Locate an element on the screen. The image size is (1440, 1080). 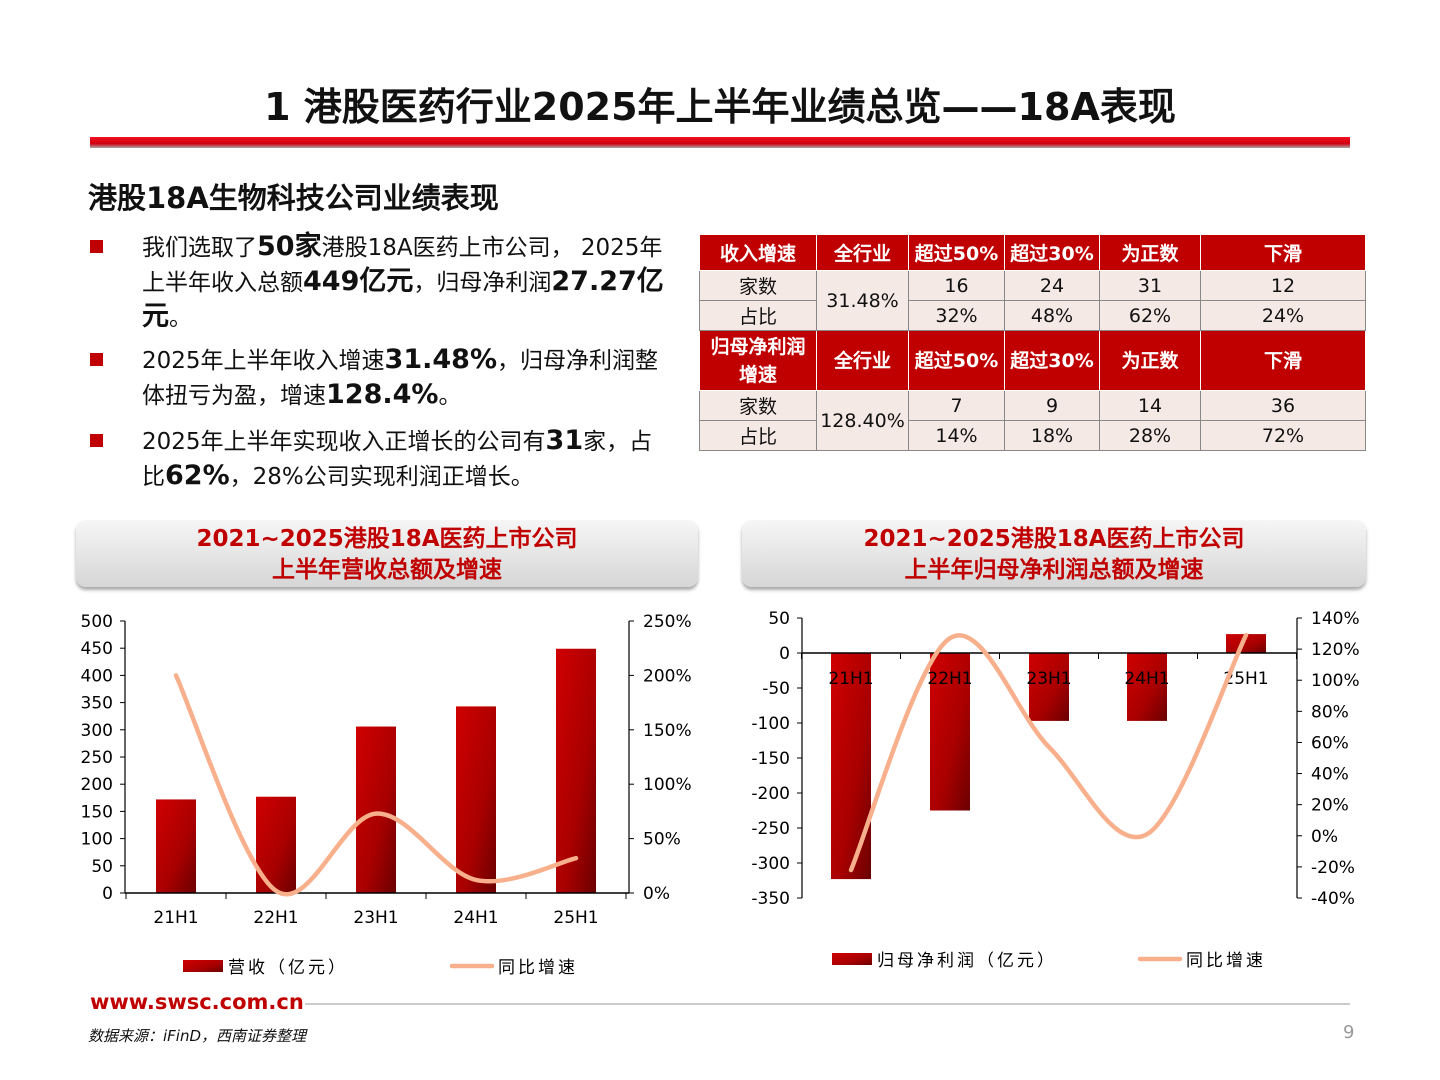
highlight-text: 62% is located at coordinates (197, 475).